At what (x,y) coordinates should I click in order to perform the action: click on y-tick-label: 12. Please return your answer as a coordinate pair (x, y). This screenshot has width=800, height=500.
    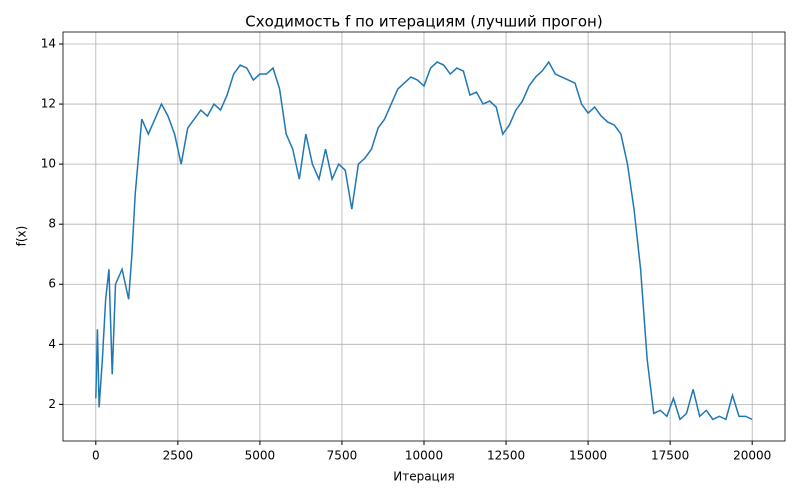
    Looking at the image, I should click on (48, 104).